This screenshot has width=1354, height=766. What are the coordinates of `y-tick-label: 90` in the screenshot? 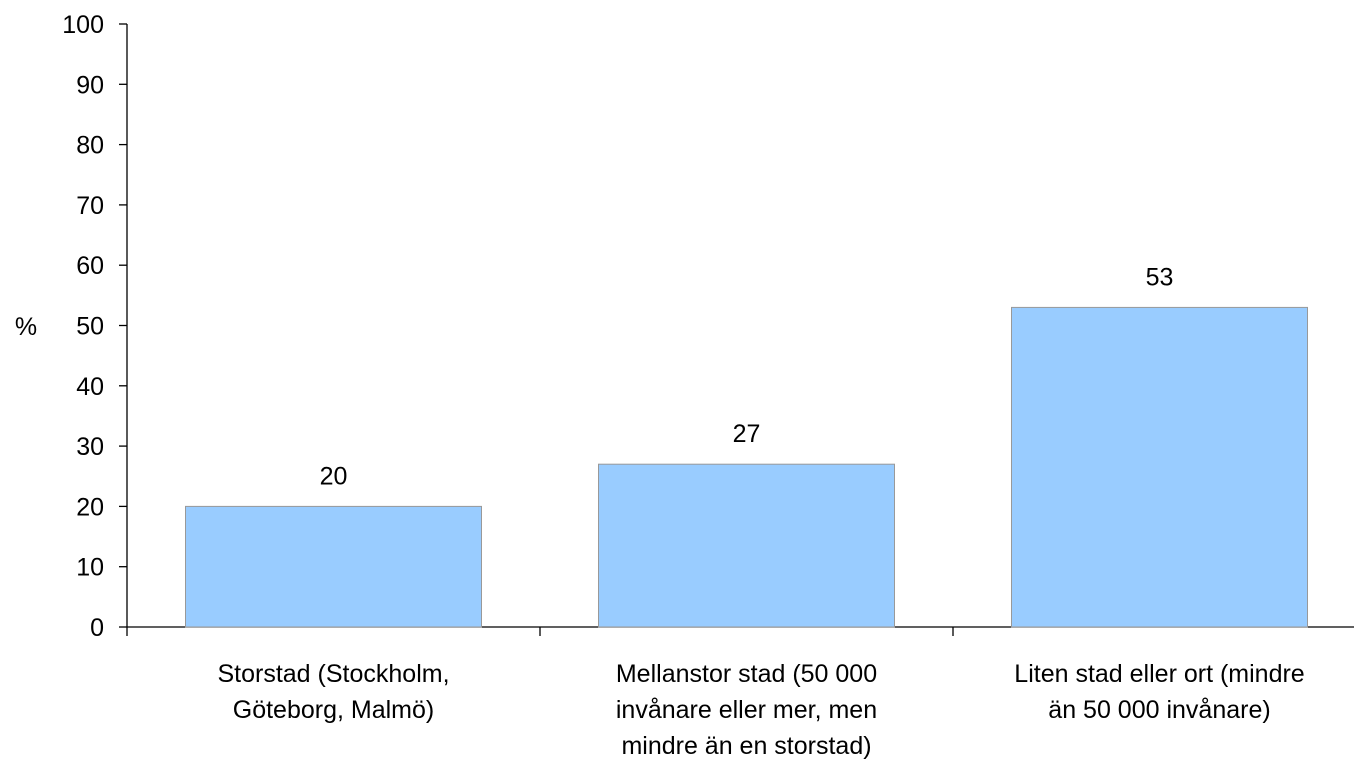 It's located at (90, 85).